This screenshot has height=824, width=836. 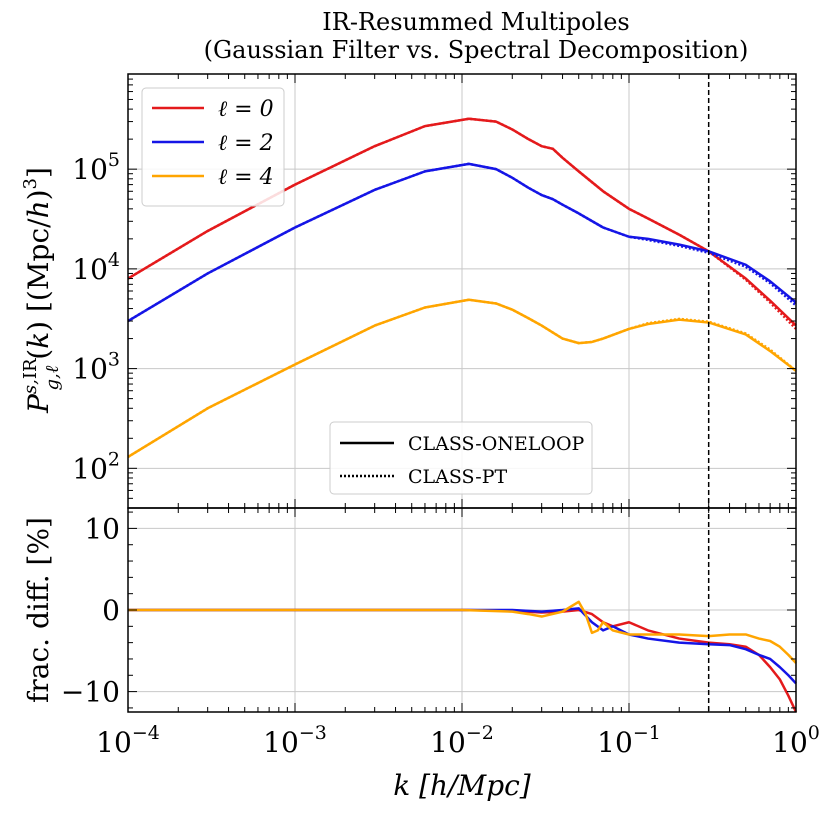 What do you see at coordinates (475, 22) in the screenshot?
I see `chart-title: IR-Resummed Multipoles` at bounding box center [475, 22].